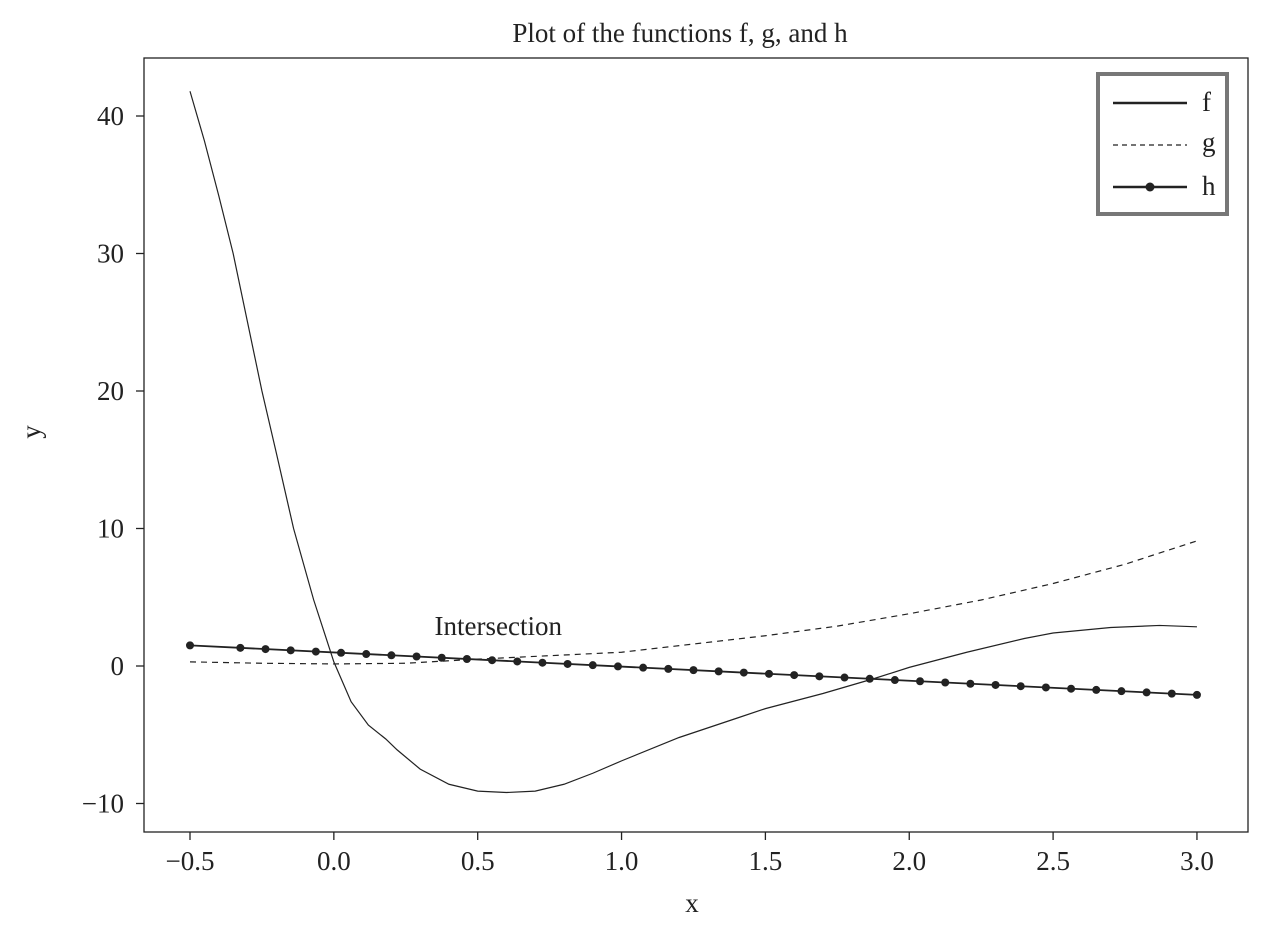 Image resolution: width=1284 pixels, height=941 pixels. I want to click on x-tick-label: 0.0, so click(334, 861).